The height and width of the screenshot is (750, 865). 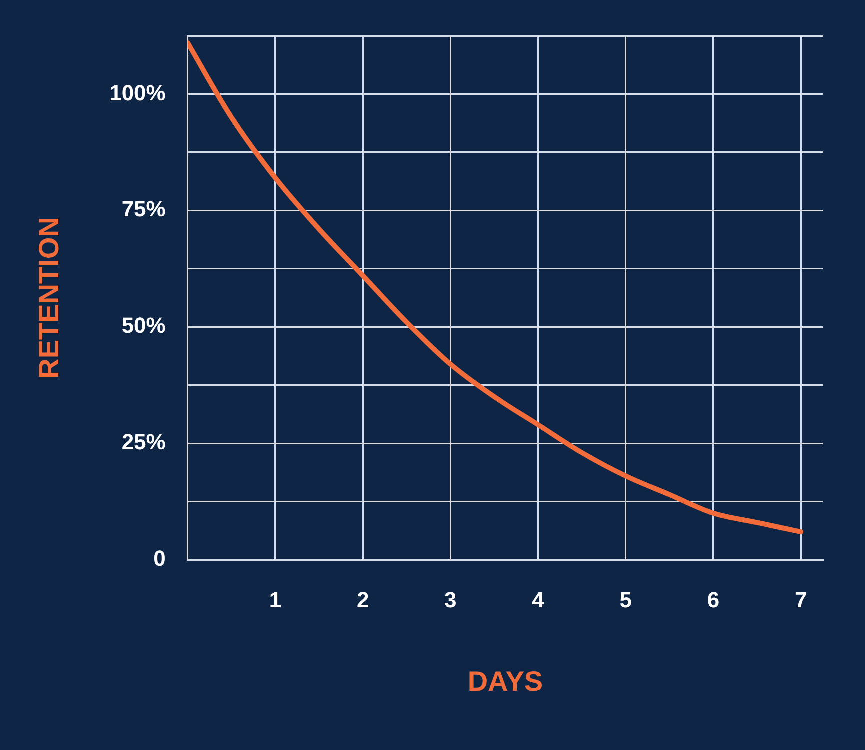 What do you see at coordinates (144, 209) in the screenshot?
I see `y-tick-label: 75%` at bounding box center [144, 209].